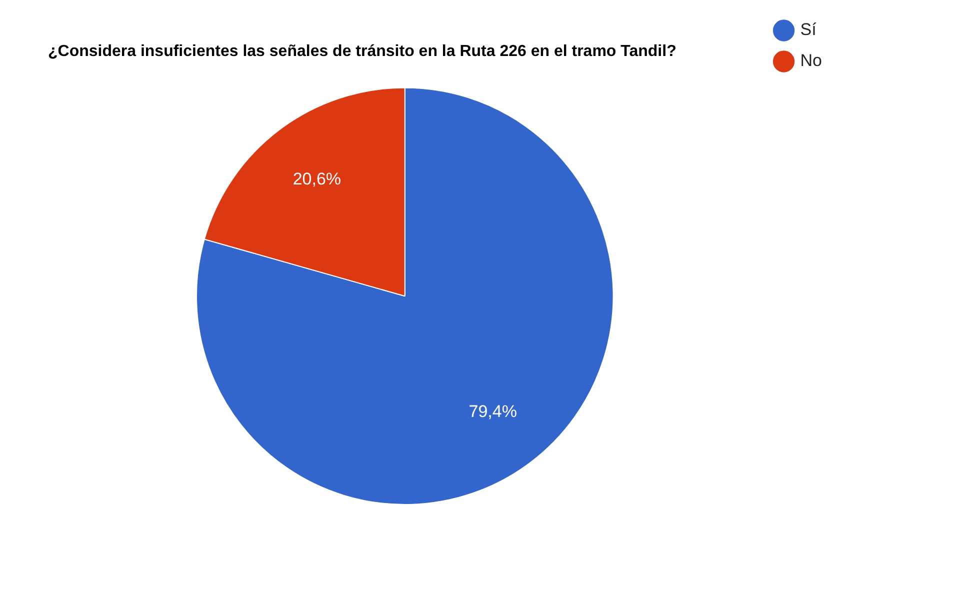 The width and height of the screenshot is (960, 593). Describe the element at coordinates (362, 51) in the screenshot. I see `text: ¿Considera insuficientes las señales de tránsito en la Ruta 226 en el tramo Tandil?` at that location.